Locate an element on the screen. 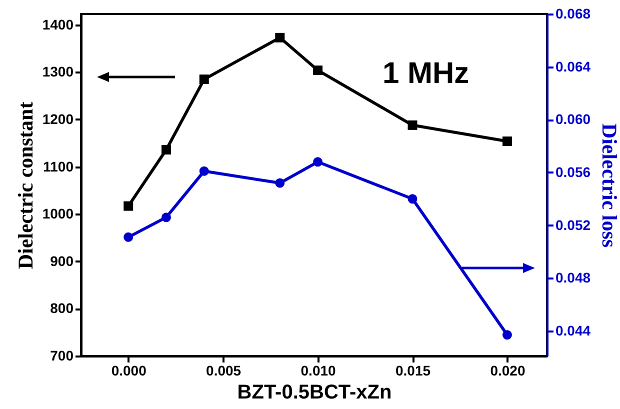 Image resolution: width=620 pixels, height=409 pixels. x-axis-title: BZT-0.5BCT-xZn is located at coordinates (314, 393).